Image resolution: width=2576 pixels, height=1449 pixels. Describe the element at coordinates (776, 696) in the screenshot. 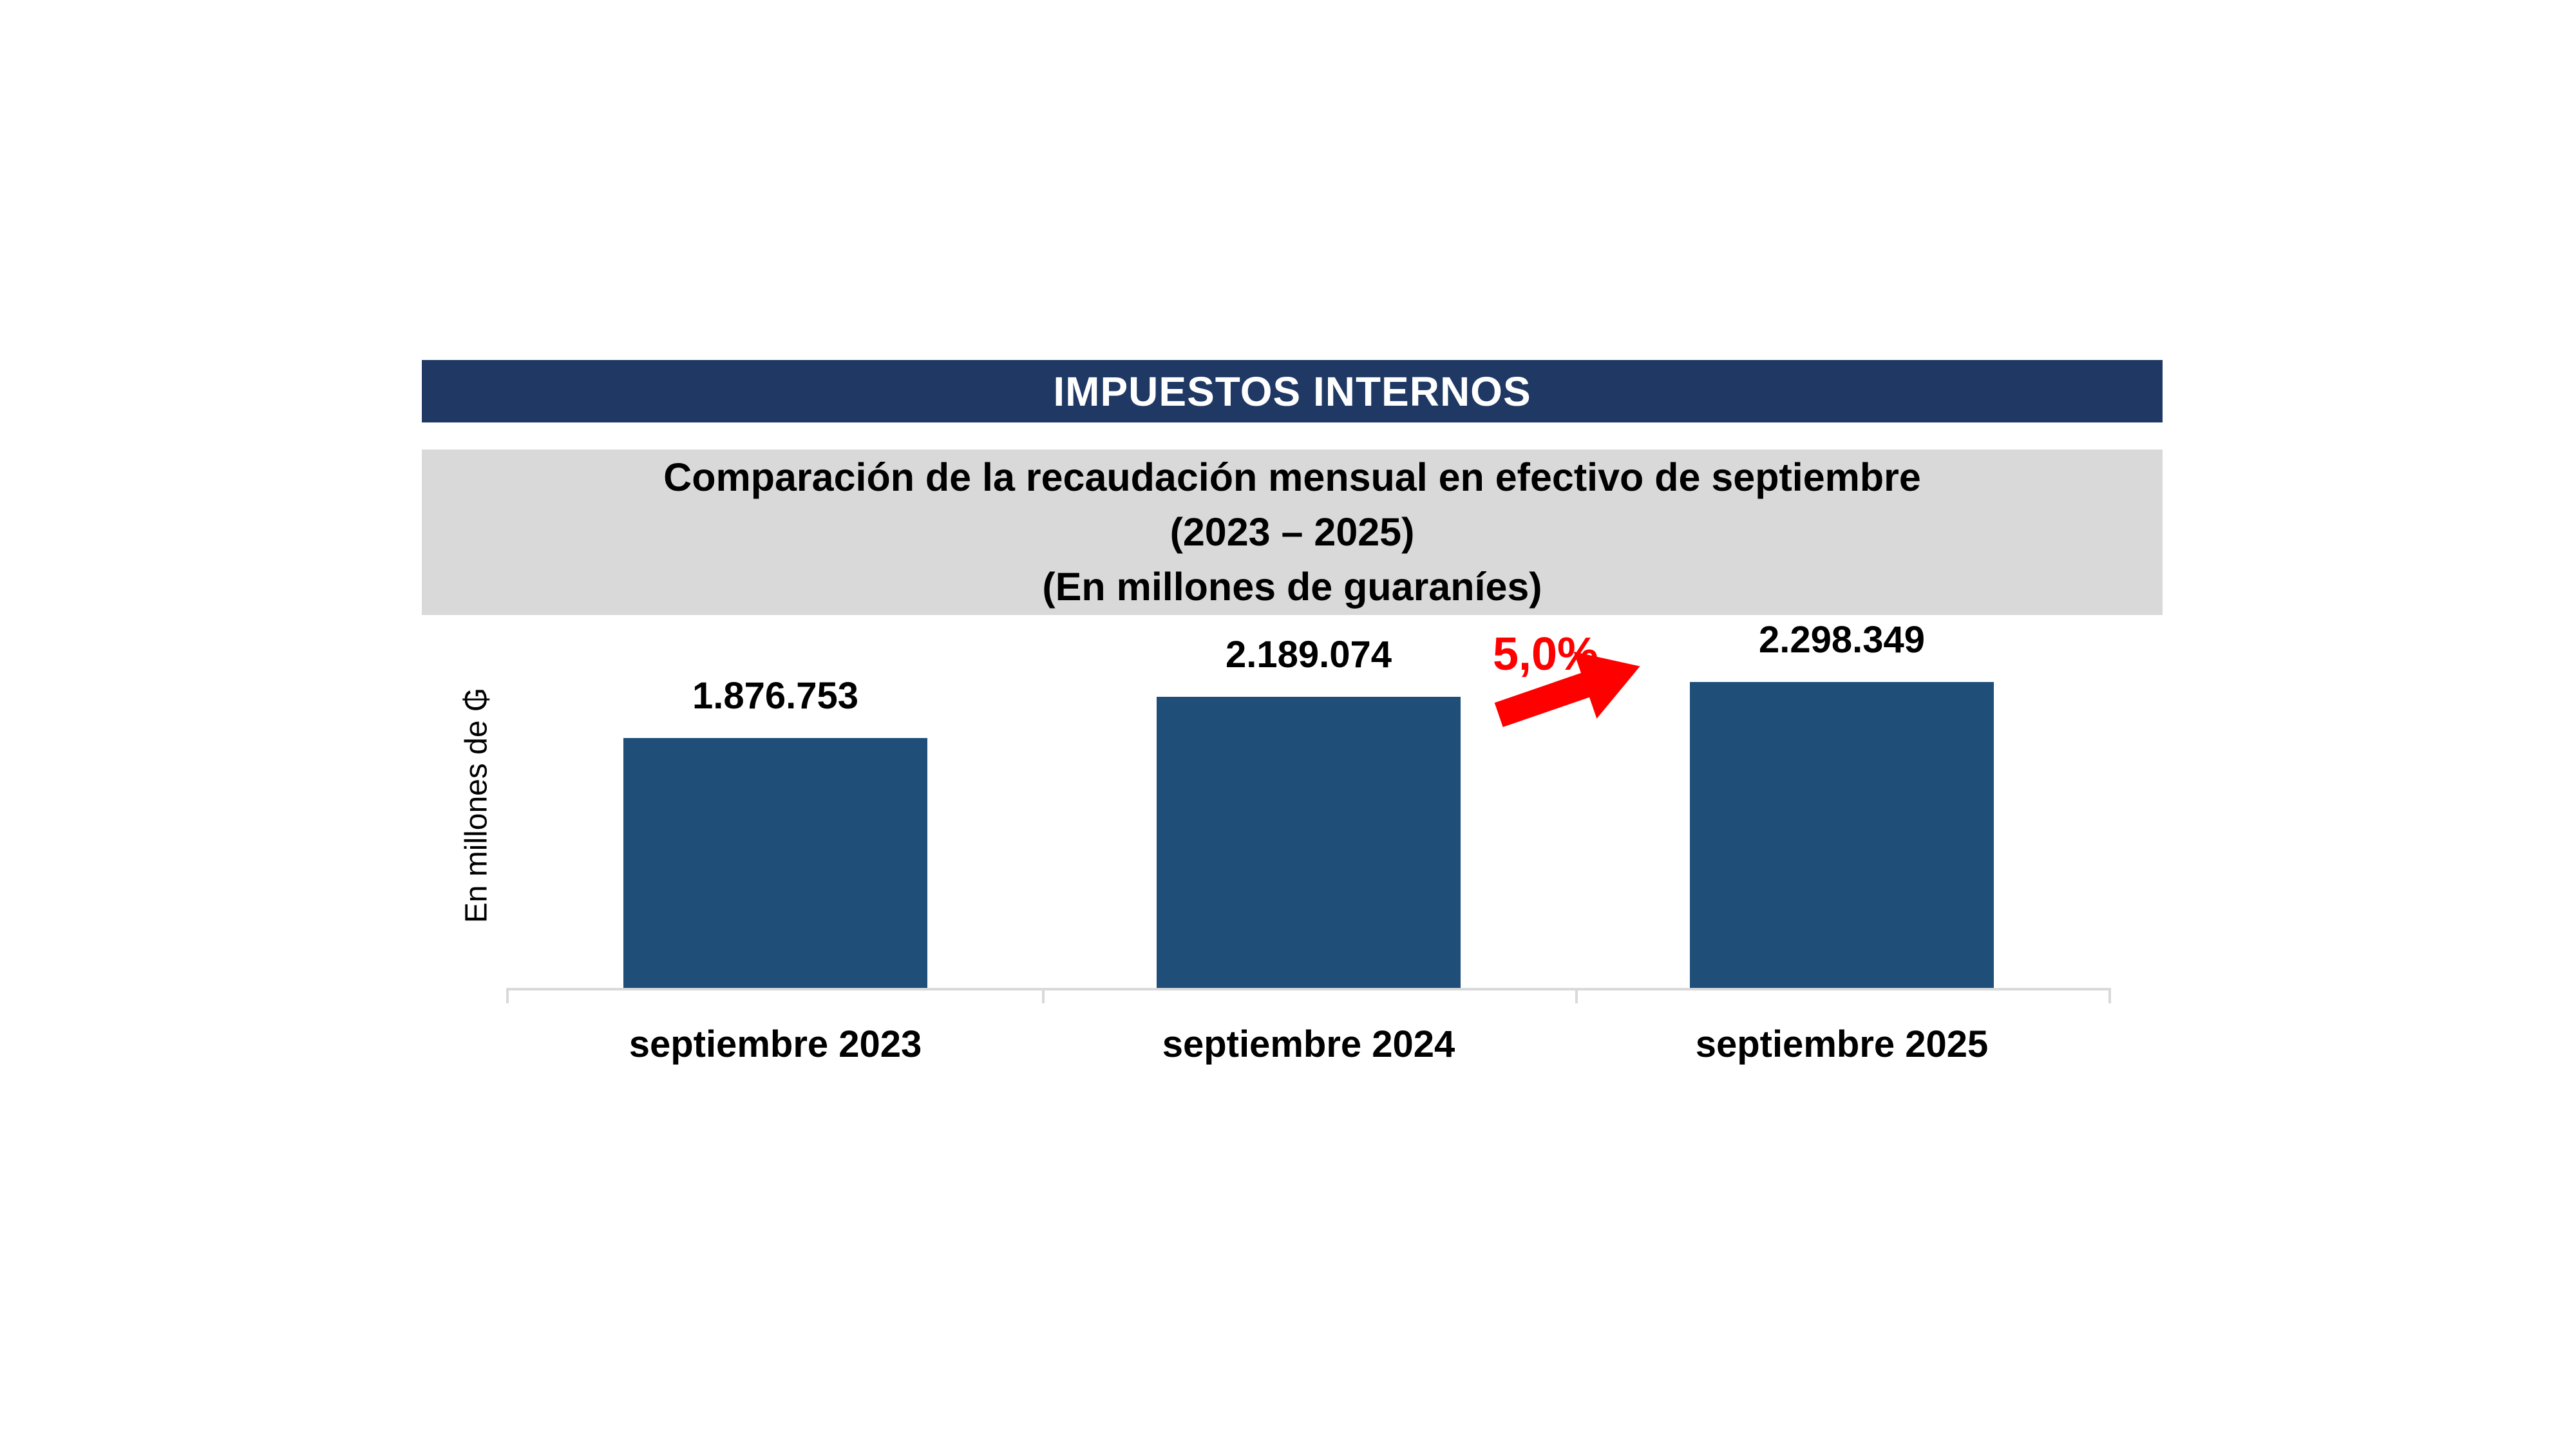

I see `data-label-septiembre-2023: 1.876.753` at that location.